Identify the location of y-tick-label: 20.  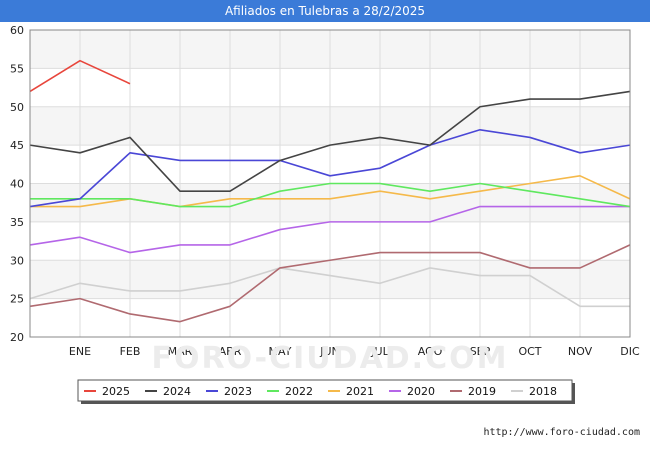
(17, 337).